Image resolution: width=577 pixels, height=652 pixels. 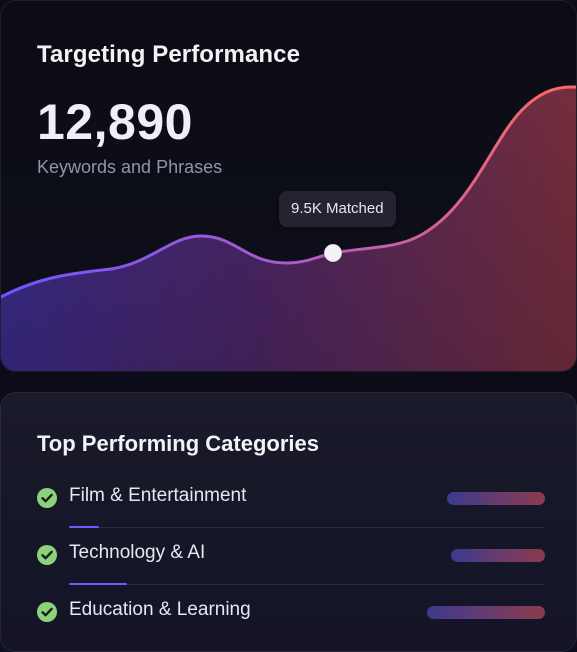 I want to click on category-label: Film & Entertainment, so click(x=158, y=495).